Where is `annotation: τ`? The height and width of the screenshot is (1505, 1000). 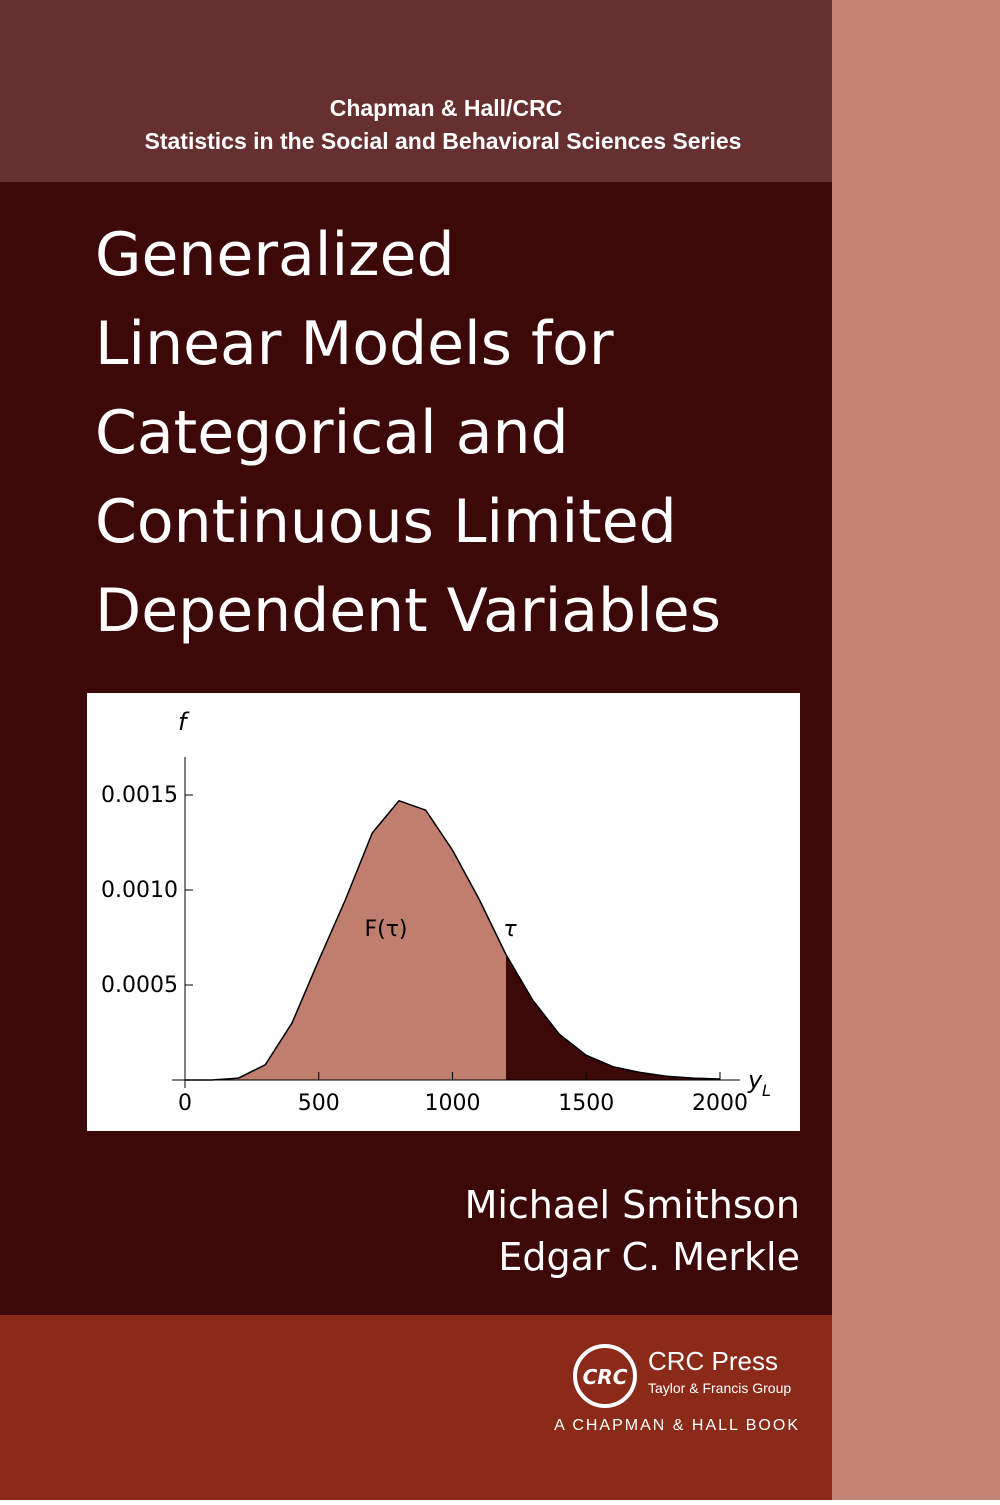 annotation: τ is located at coordinates (510, 929).